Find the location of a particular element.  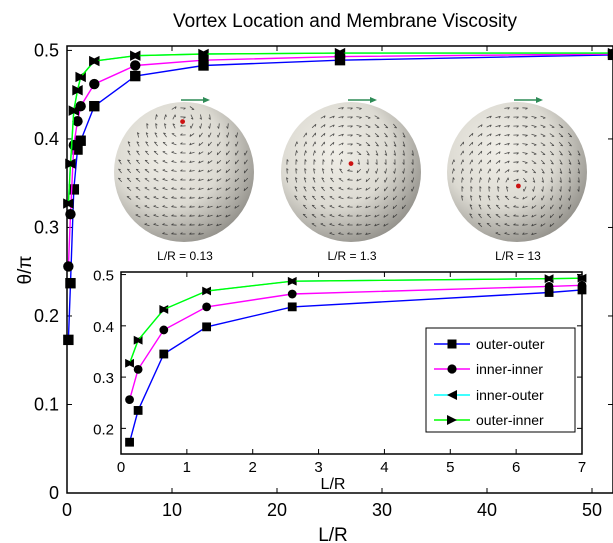

inset-x-tick-label: 3 is located at coordinates (318, 467).